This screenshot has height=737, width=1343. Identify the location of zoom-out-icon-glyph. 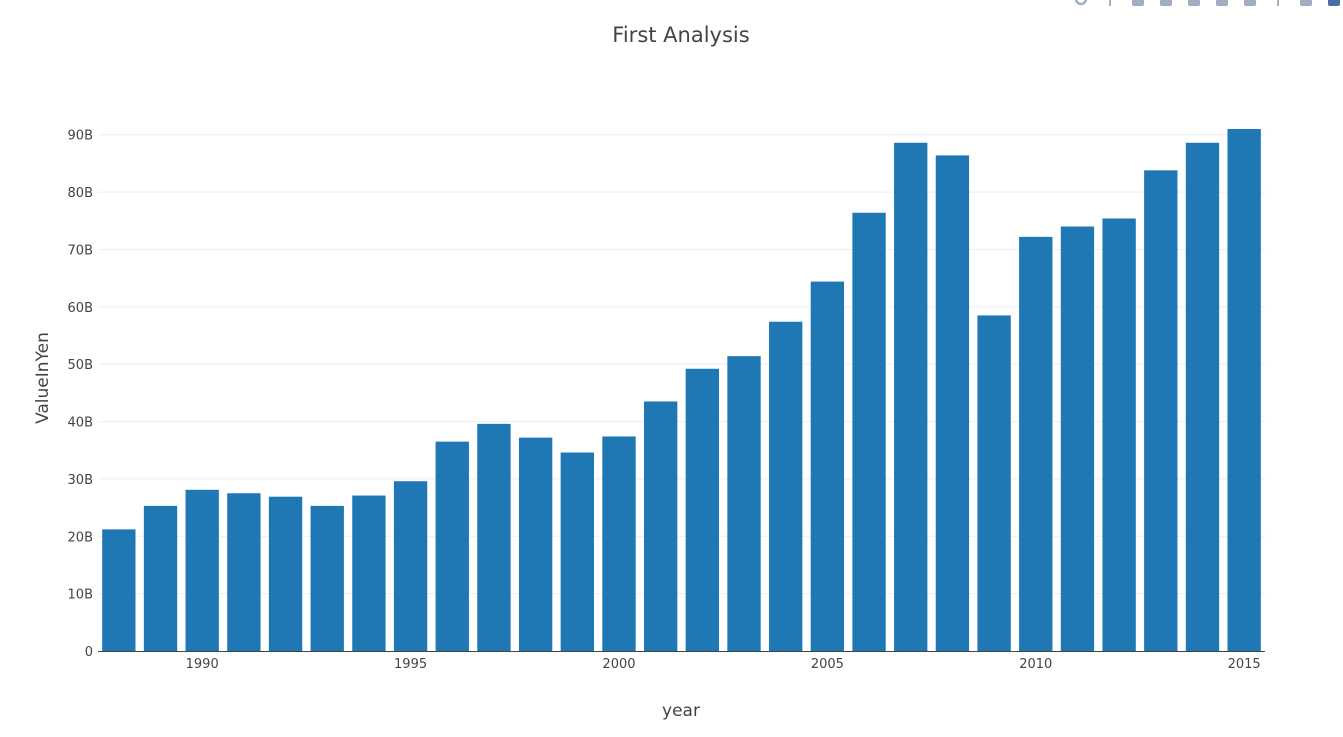
(1166, 3).